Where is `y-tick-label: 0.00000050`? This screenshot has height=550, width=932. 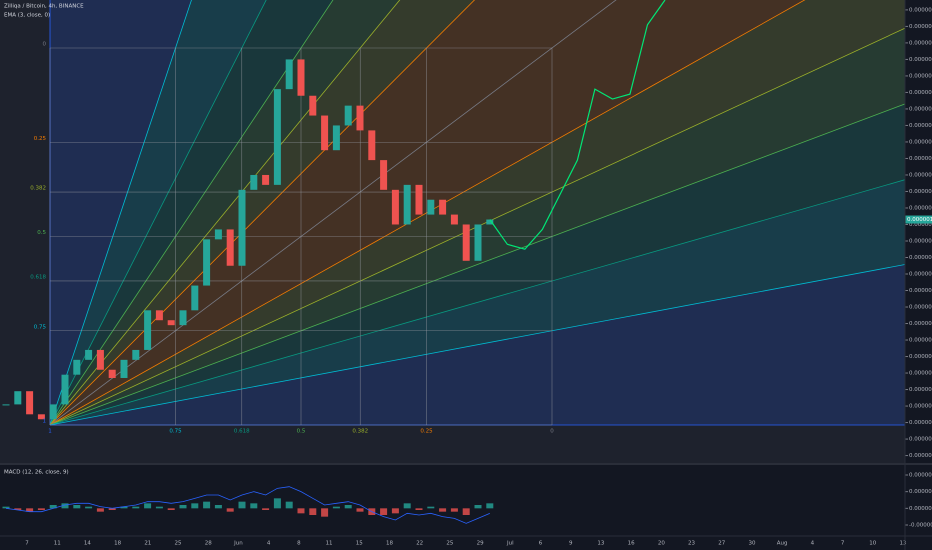
y-tick-label: 0.00000050 is located at coordinates (920, 456).